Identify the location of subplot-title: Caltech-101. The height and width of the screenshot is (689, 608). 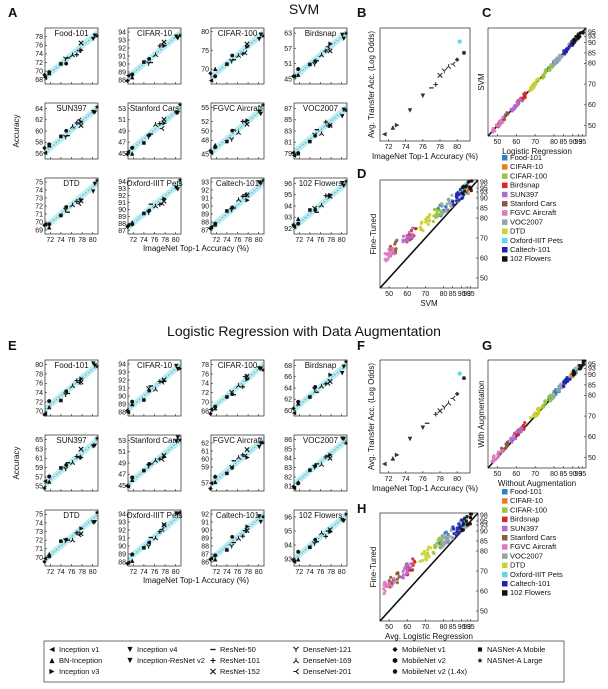
(238, 183).